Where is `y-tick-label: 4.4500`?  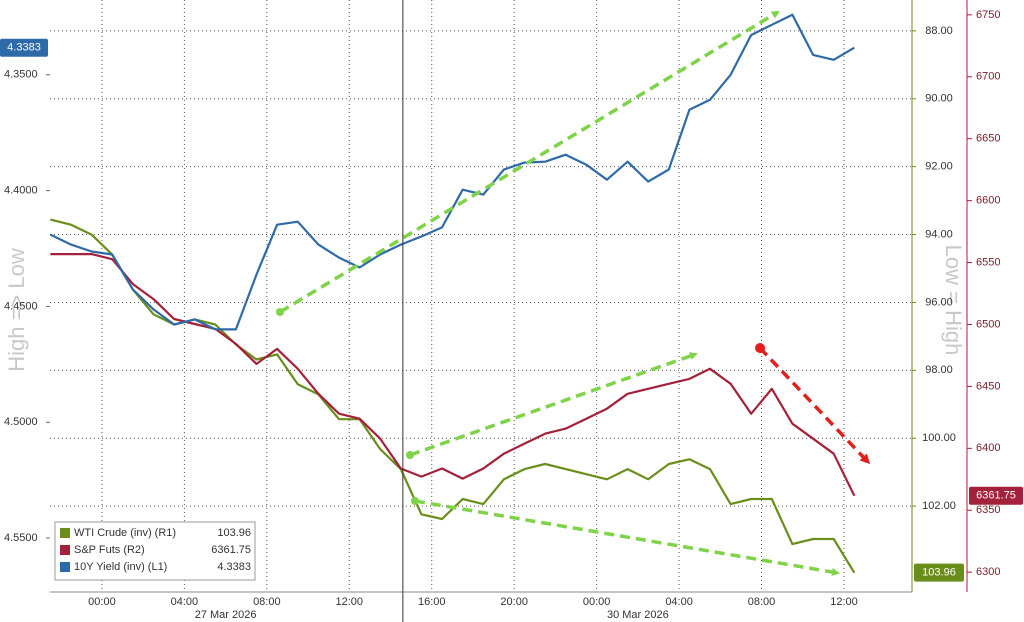
y-tick-label: 4.4500 is located at coordinates (21, 306).